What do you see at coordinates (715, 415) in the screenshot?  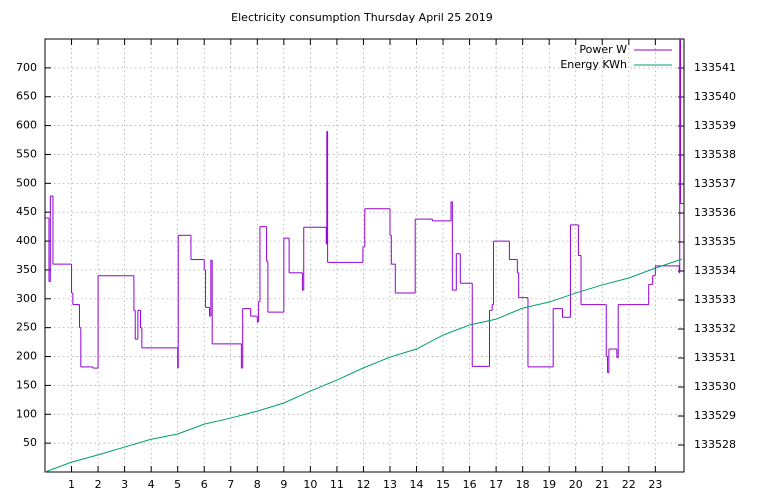 I see `y2-tick-label: 133529` at bounding box center [715, 415].